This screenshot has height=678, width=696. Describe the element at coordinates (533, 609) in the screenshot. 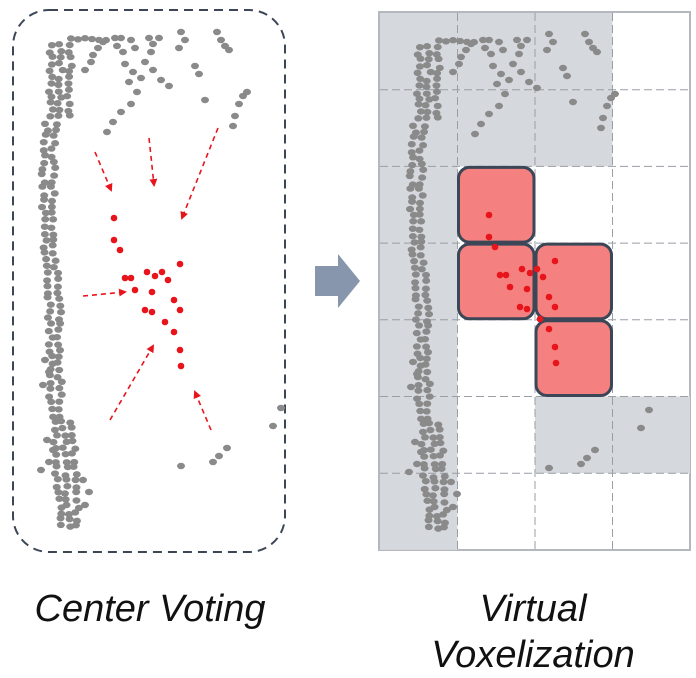

I see `caption-line-1: Virtual` at that location.